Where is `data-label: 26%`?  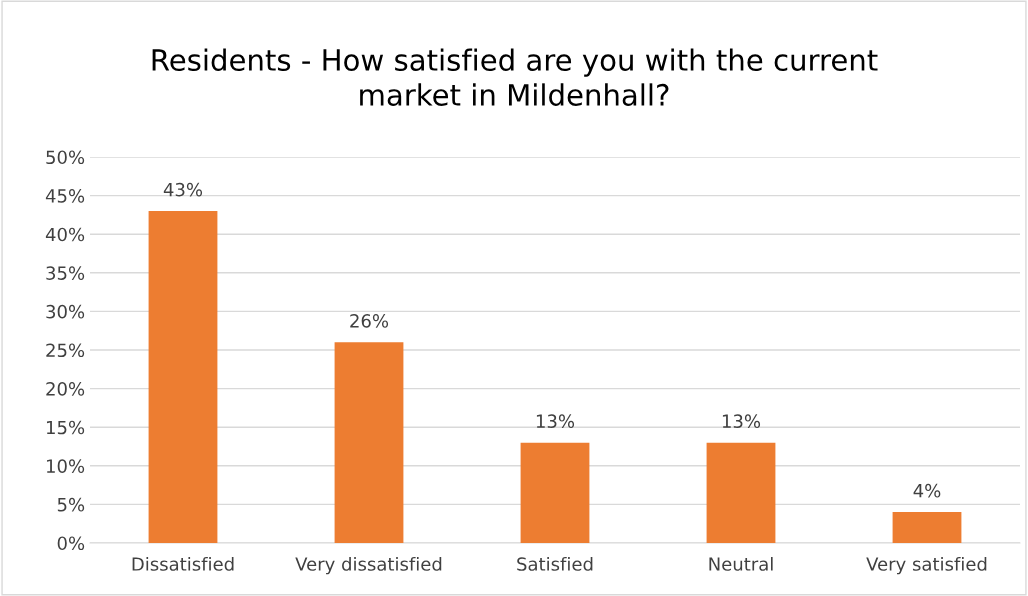 data-label: 26% is located at coordinates (369, 321).